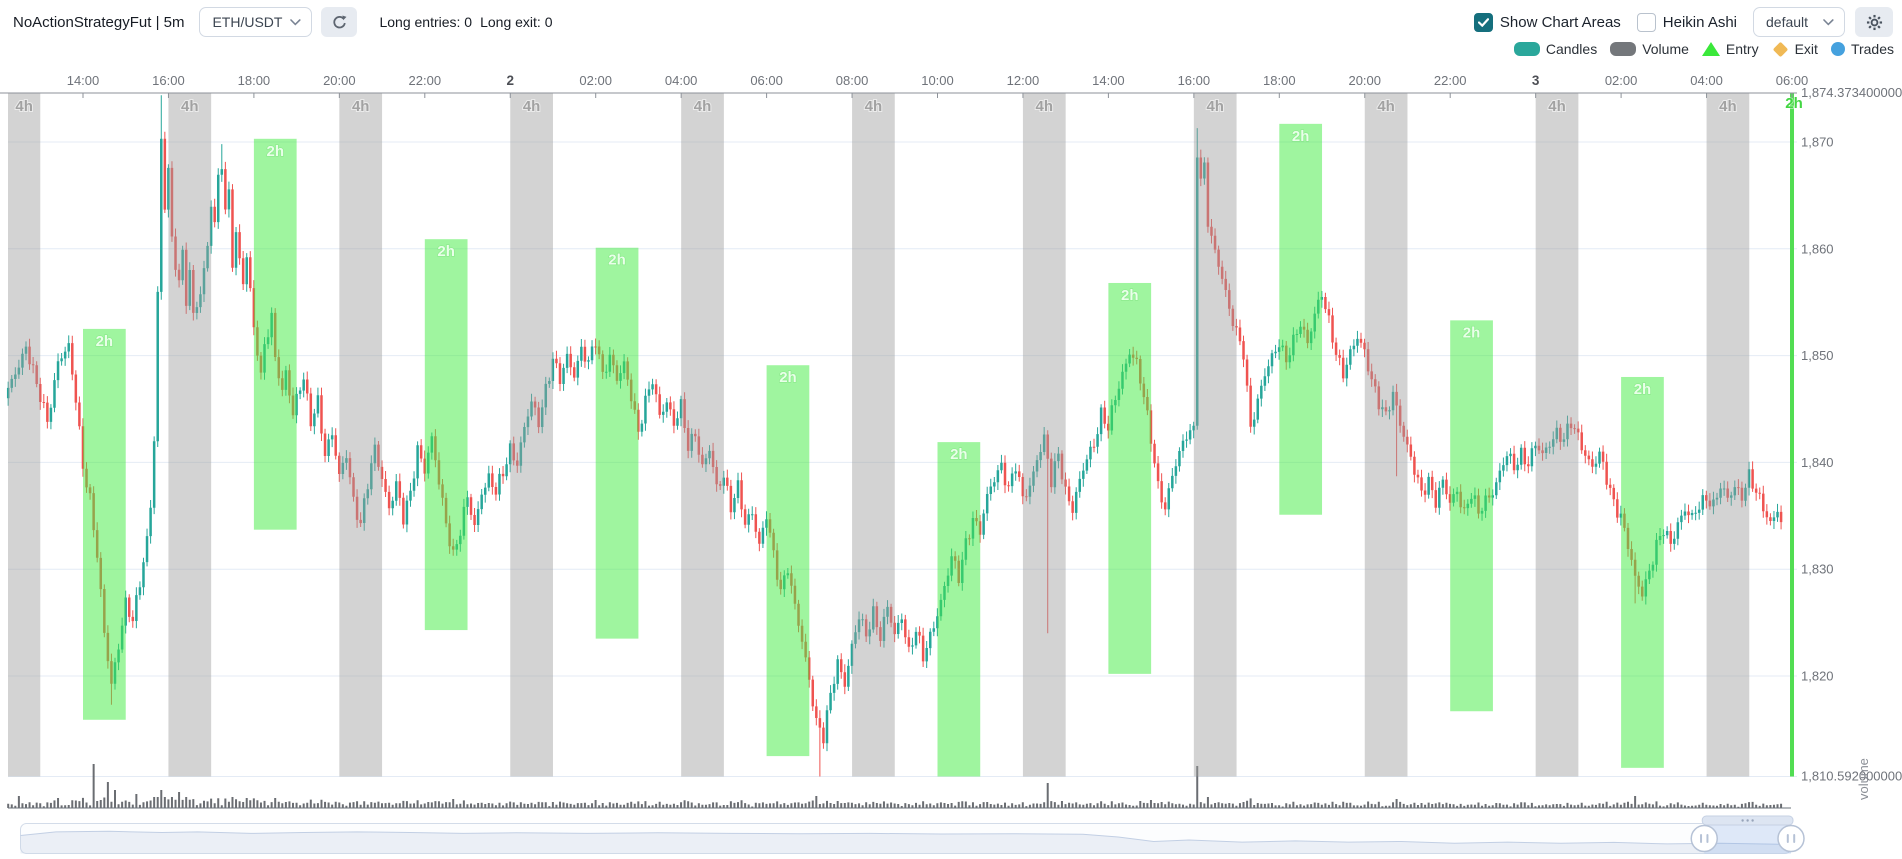  Describe the element at coordinates (1817, 142) in the screenshot. I see `price-tick-label: 1,870` at that location.